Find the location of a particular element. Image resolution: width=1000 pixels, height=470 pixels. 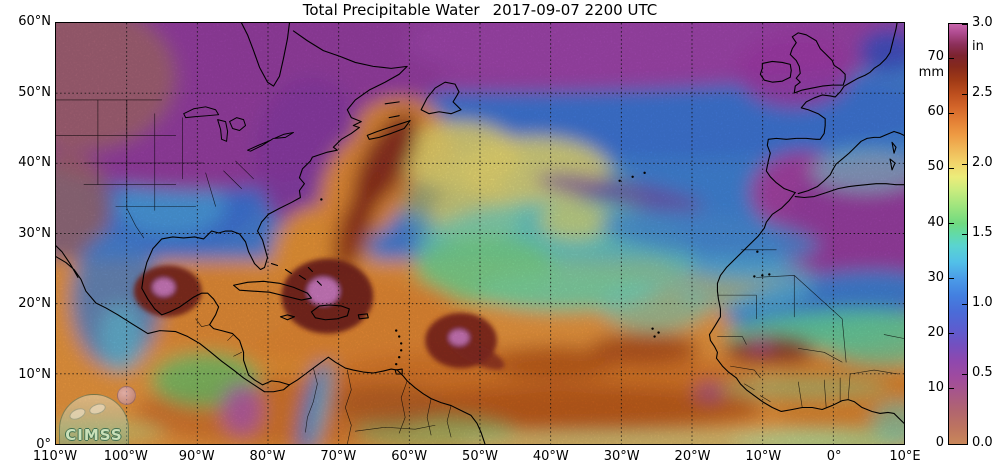

colorbar-mm-label: 30 is located at coordinates (935, 277).